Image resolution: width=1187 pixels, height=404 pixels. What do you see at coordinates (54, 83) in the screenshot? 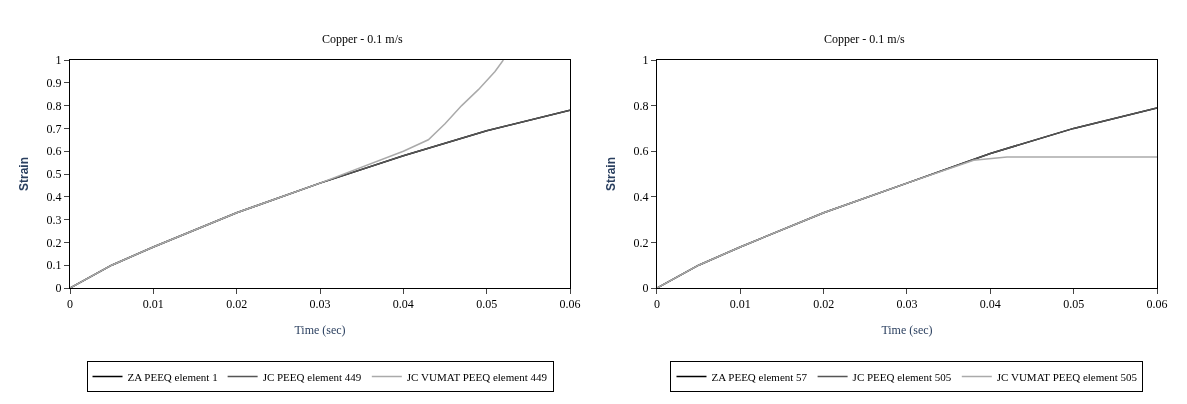
I see `y-tick-label: 0.9` at bounding box center [54, 83].